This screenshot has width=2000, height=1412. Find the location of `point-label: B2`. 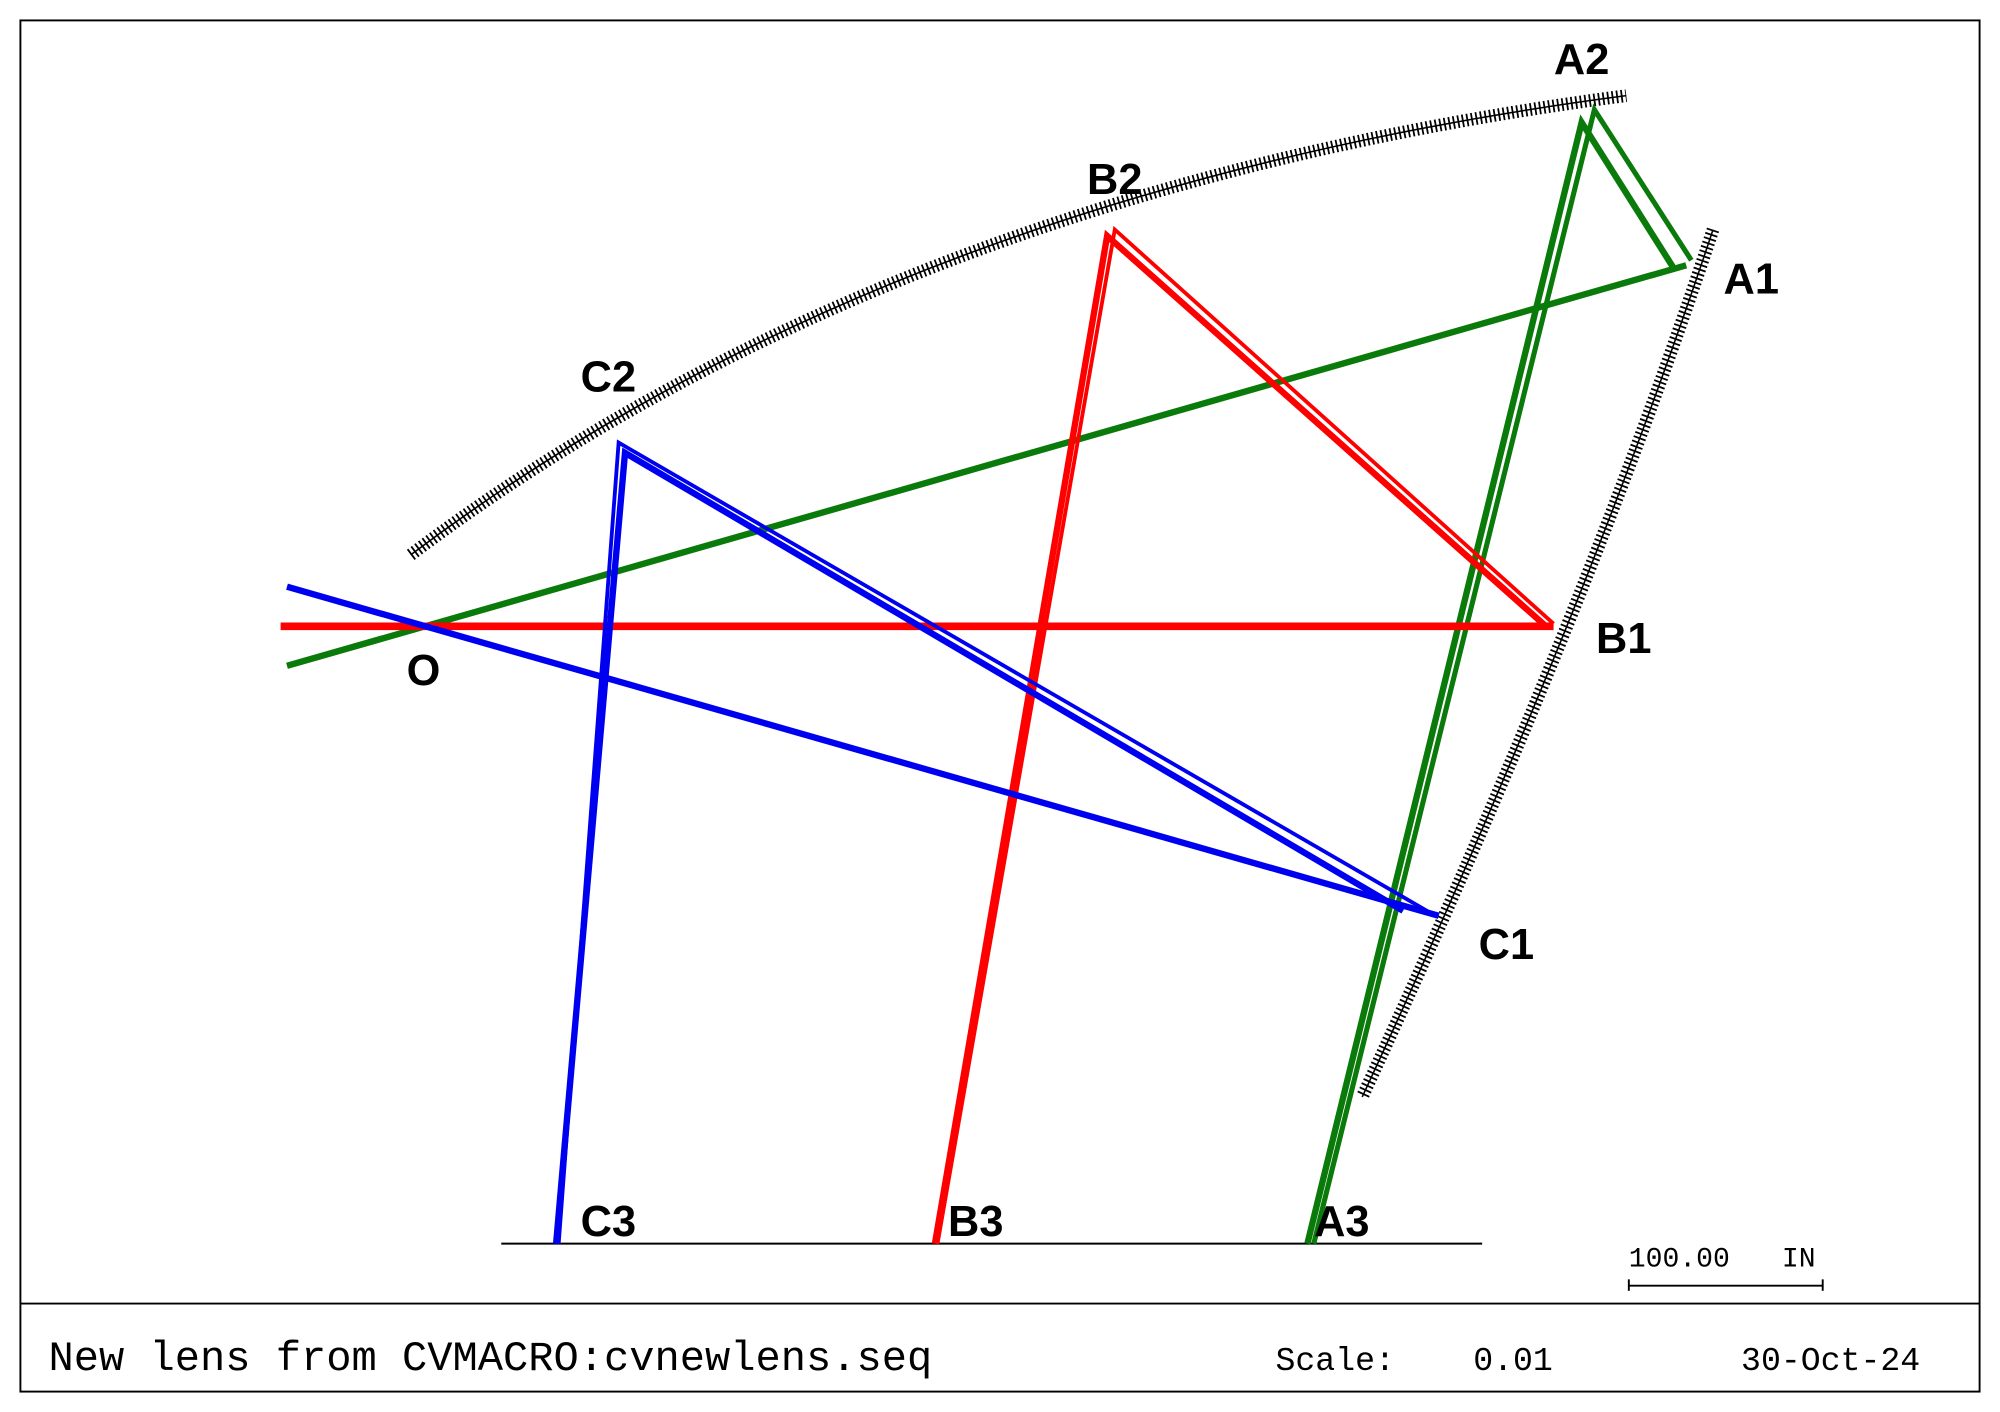

point-label: B2 is located at coordinates (1114, 180).